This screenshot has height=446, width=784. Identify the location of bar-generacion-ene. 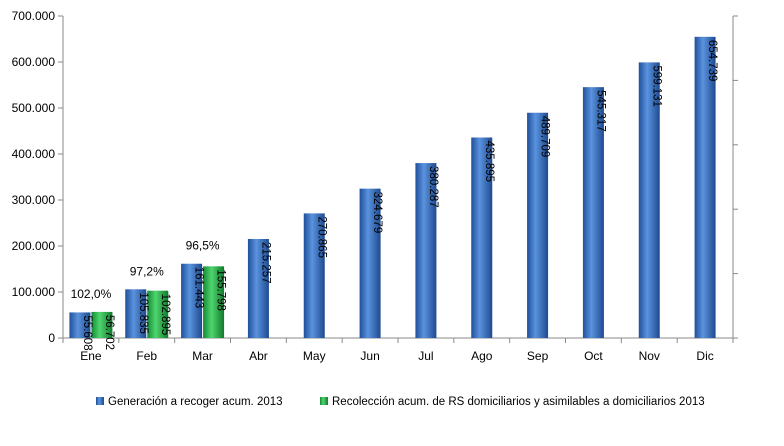
(80, 325).